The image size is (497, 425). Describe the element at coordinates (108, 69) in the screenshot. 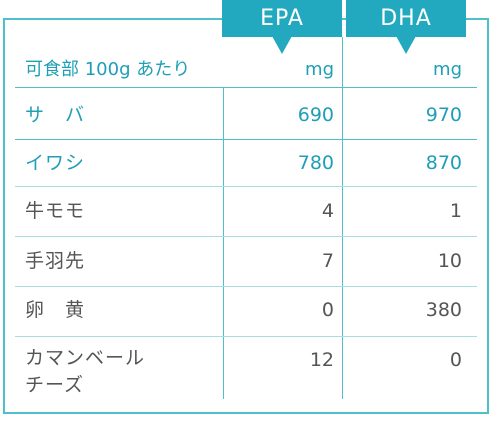

I see `row-header-label: 可食部 100g あたり` at that location.